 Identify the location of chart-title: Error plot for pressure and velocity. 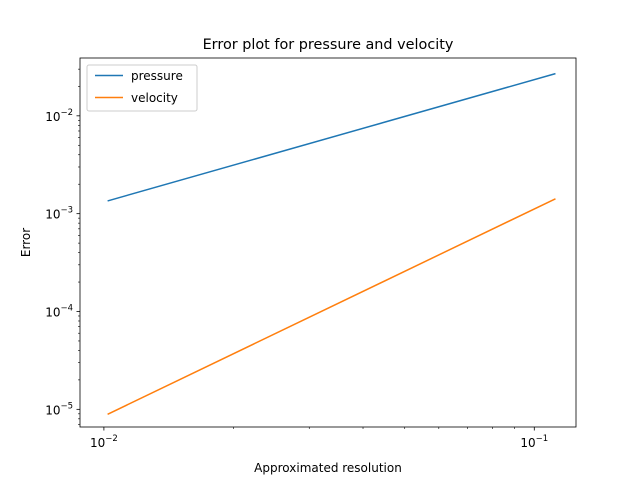
(328, 45).